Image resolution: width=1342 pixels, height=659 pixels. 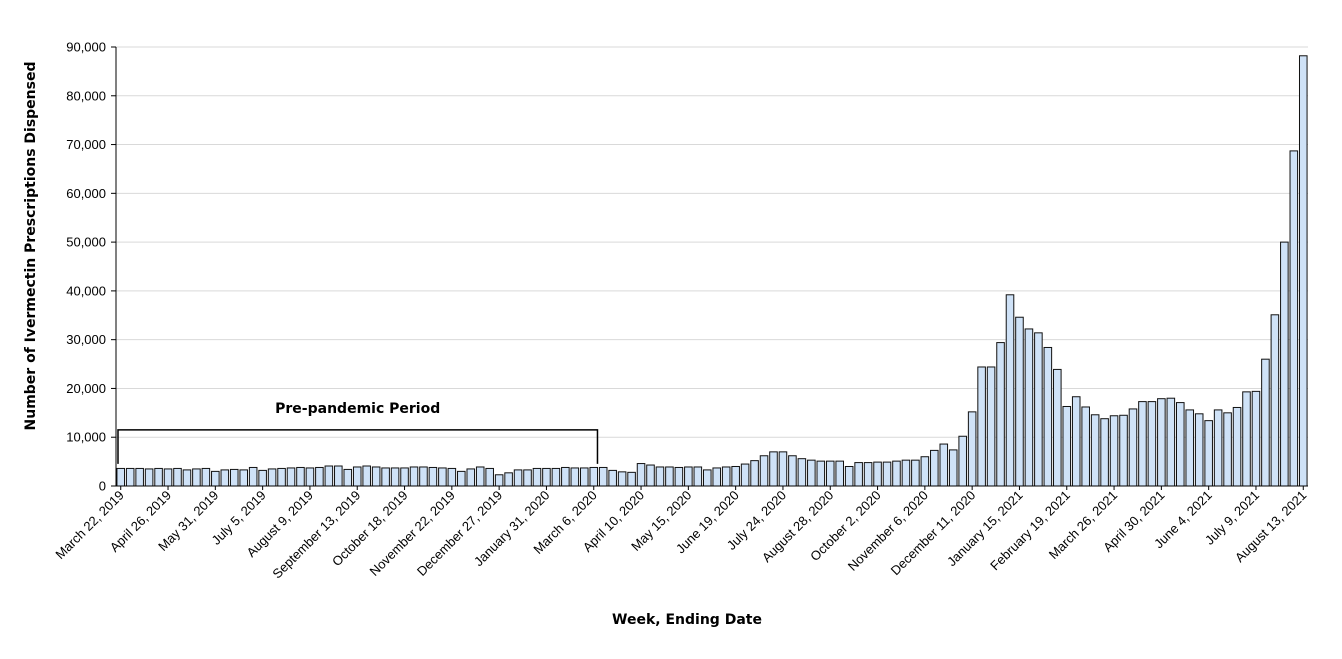 I want to click on x-tick-label: December 11, 2020, so click(x=933, y=533).